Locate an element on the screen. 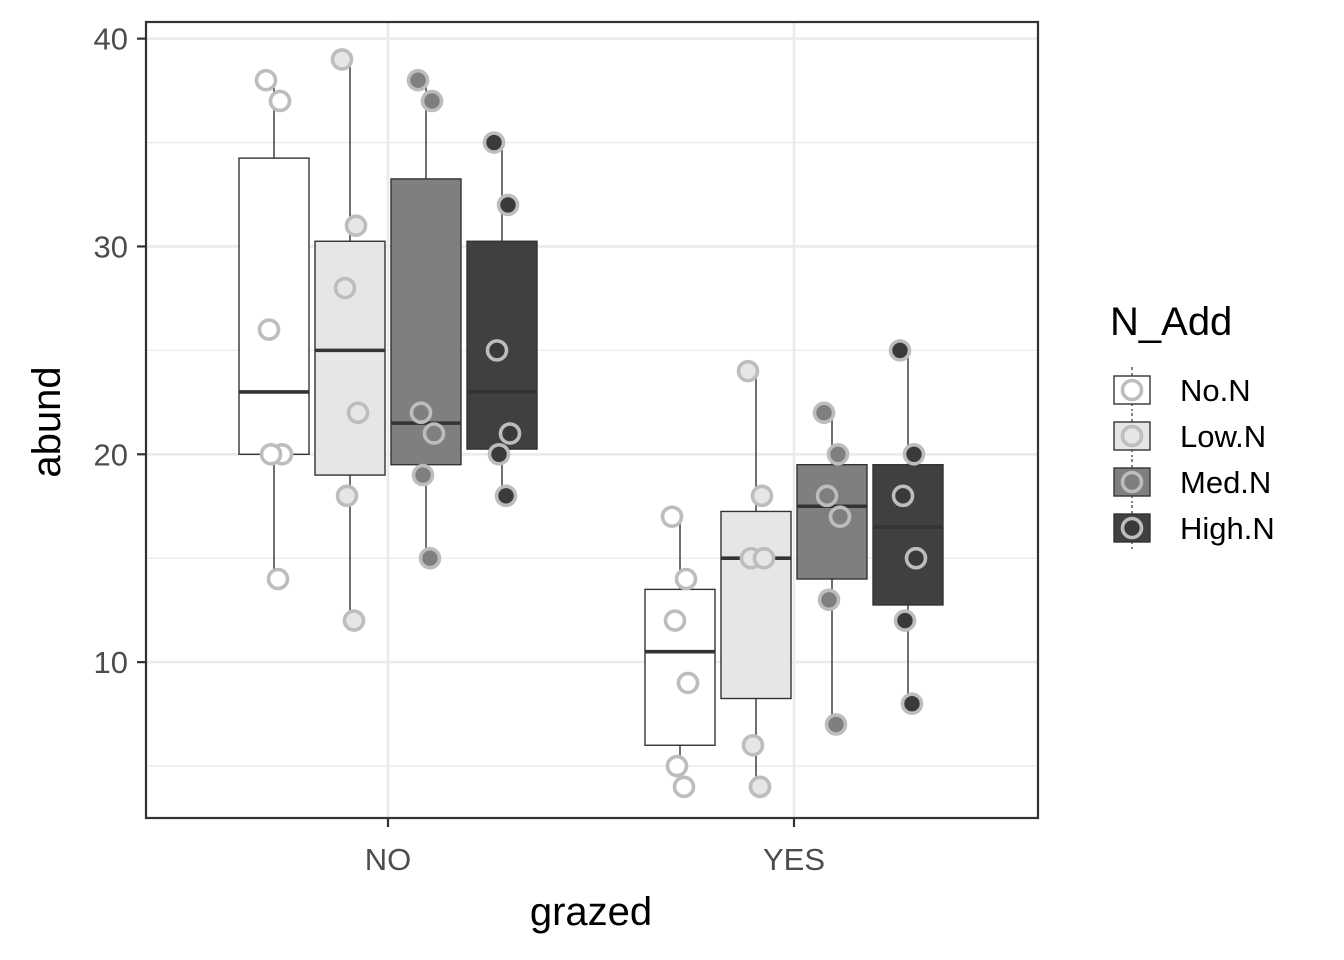 This screenshot has width=1344, height=960. x-axis-title: grazed is located at coordinates (591, 912).